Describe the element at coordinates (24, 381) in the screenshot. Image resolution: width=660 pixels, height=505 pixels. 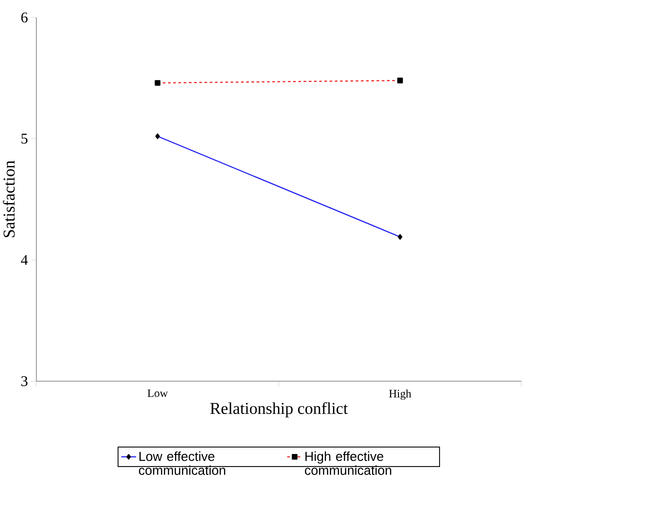
I see `y-tick-label: 3` at that location.